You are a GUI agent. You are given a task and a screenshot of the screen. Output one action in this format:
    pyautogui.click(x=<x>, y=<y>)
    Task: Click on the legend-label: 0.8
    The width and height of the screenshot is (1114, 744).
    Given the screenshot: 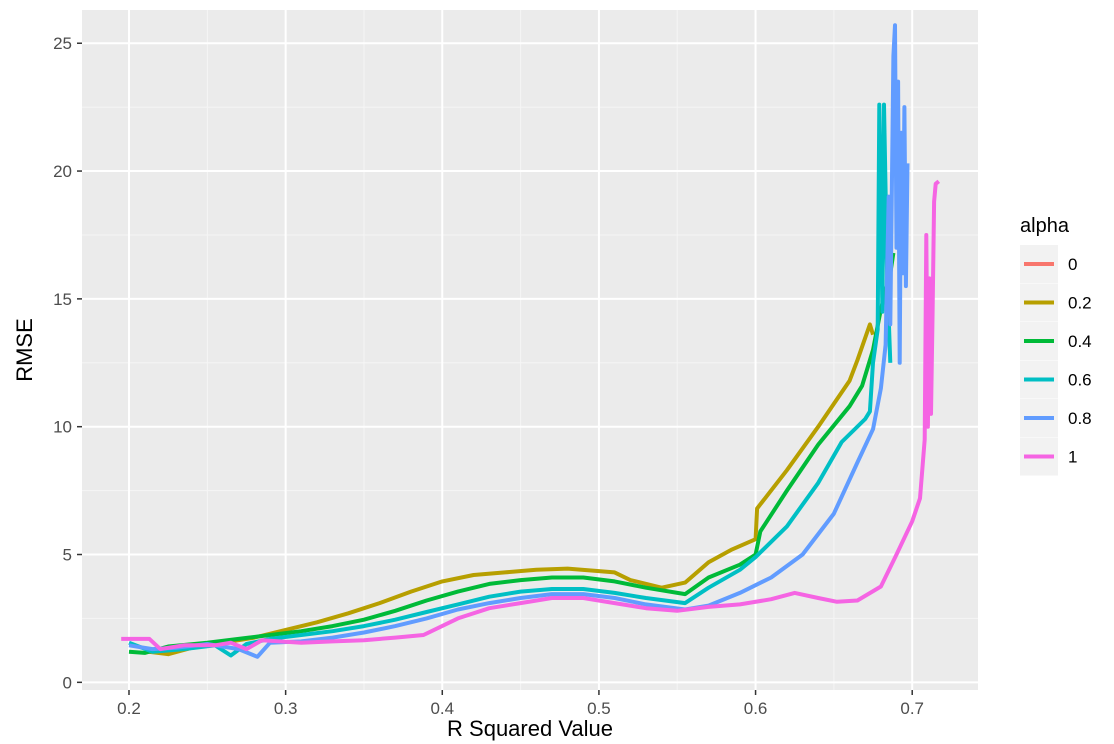 What is the action you would take?
    pyautogui.click(x=1080, y=418)
    